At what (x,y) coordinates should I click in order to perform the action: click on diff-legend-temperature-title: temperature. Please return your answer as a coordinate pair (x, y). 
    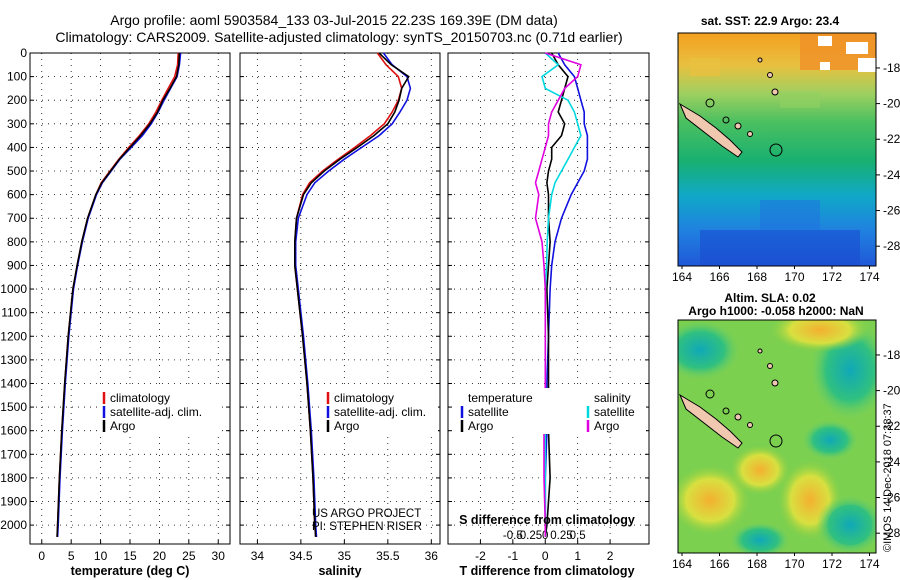
    Looking at the image, I should click on (500, 398).